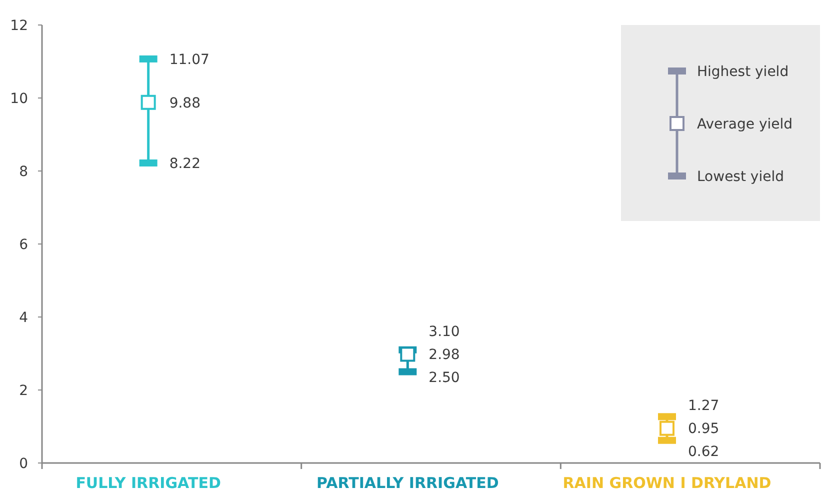 This screenshot has height=495, width=825. What do you see at coordinates (704, 452) in the screenshot?
I see `data-label: 0.62` at bounding box center [704, 452].